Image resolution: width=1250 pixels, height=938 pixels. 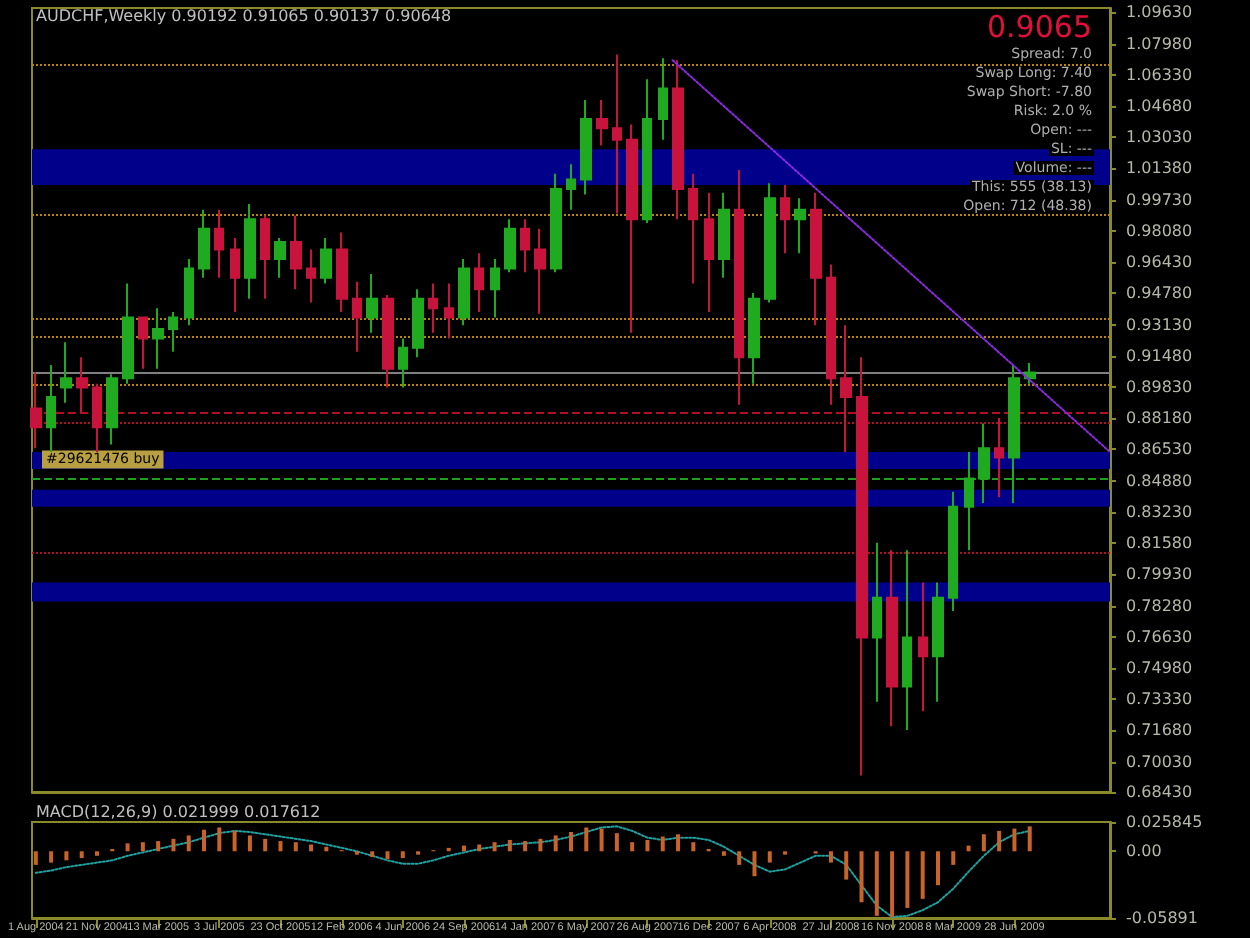 What do you see at coordinates (1159, 387) in the screenshot?
I see `y-tick-label: 0.89830` at bounding box center [1159, 387].